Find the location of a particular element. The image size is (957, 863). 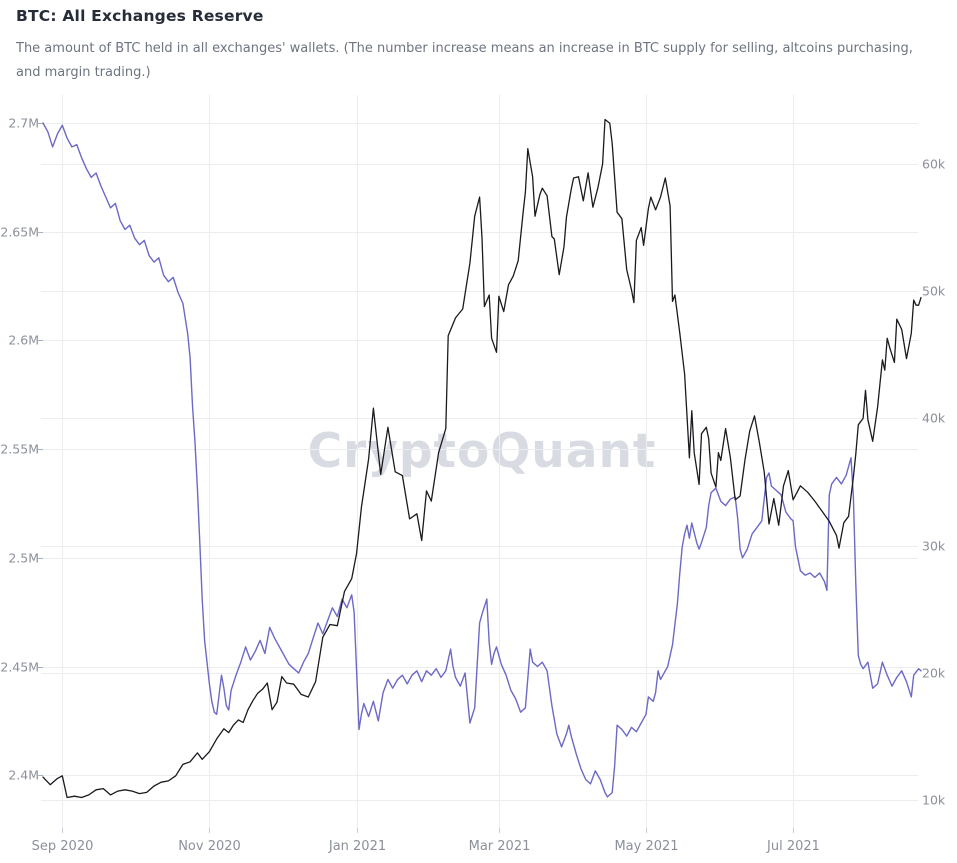

right-axis-label: 10k is located at coordinates (934, 800).